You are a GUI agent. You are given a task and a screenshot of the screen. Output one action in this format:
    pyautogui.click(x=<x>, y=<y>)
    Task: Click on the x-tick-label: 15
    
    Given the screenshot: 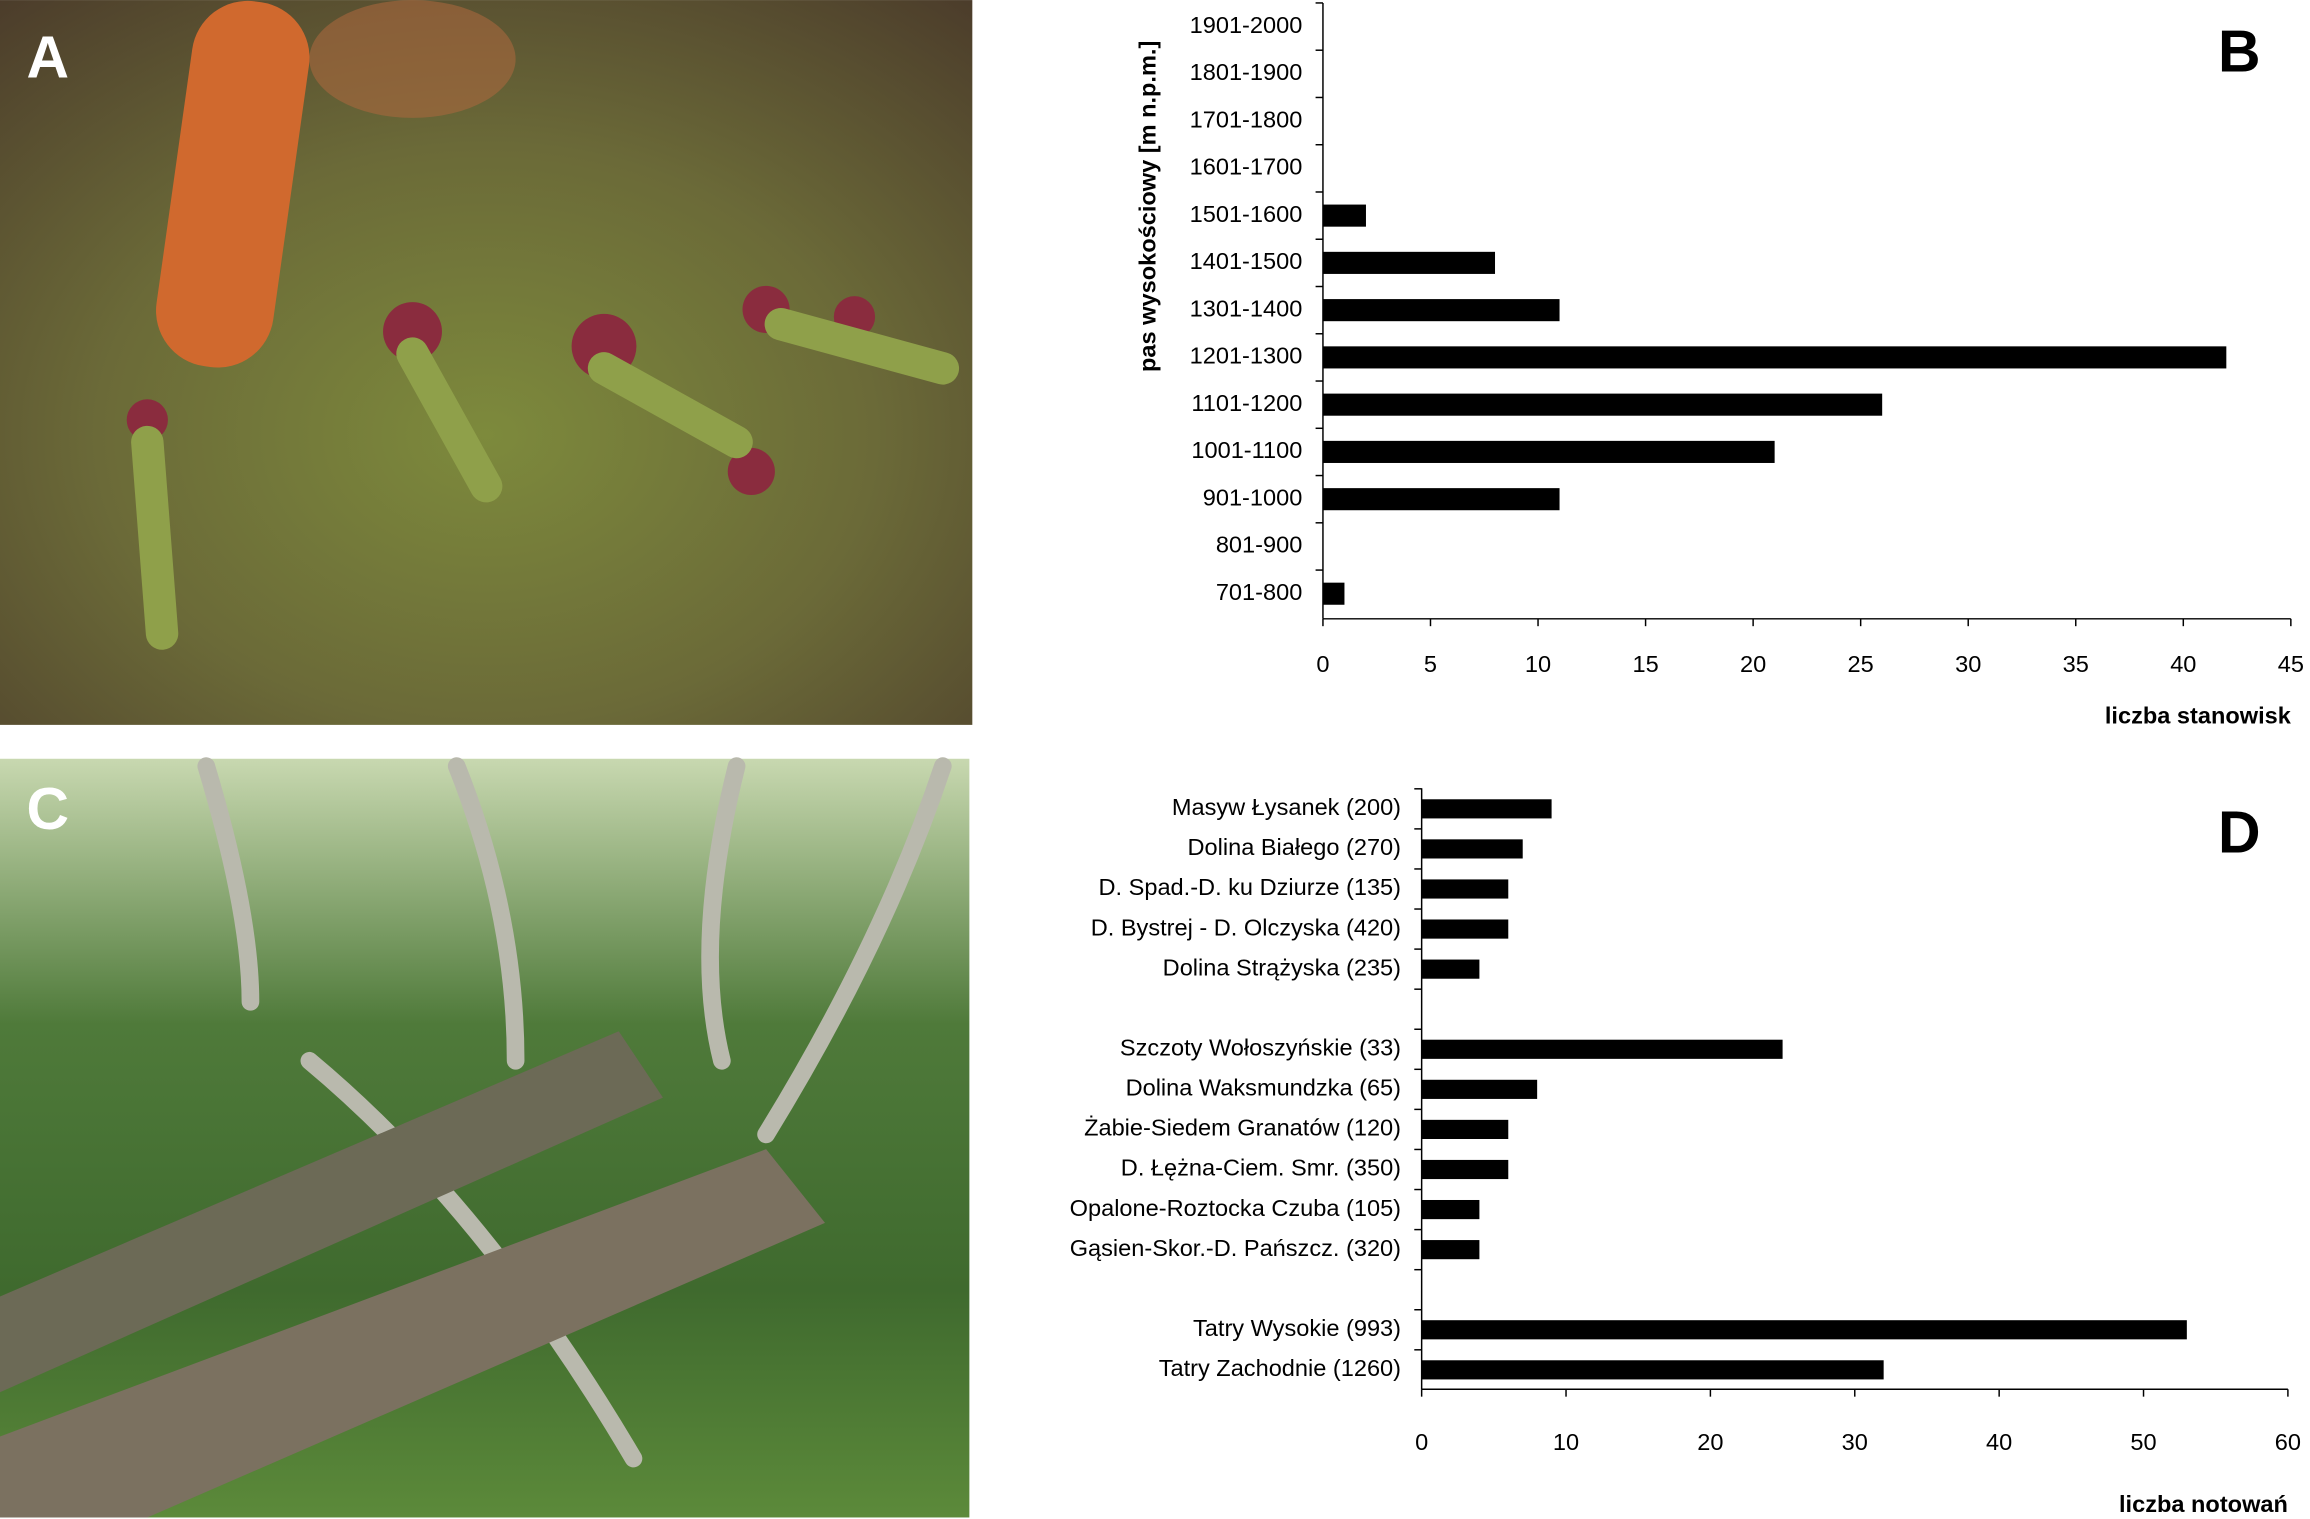 What is the action you would take?
    pyautogui.click(x=1645, y=664)
    